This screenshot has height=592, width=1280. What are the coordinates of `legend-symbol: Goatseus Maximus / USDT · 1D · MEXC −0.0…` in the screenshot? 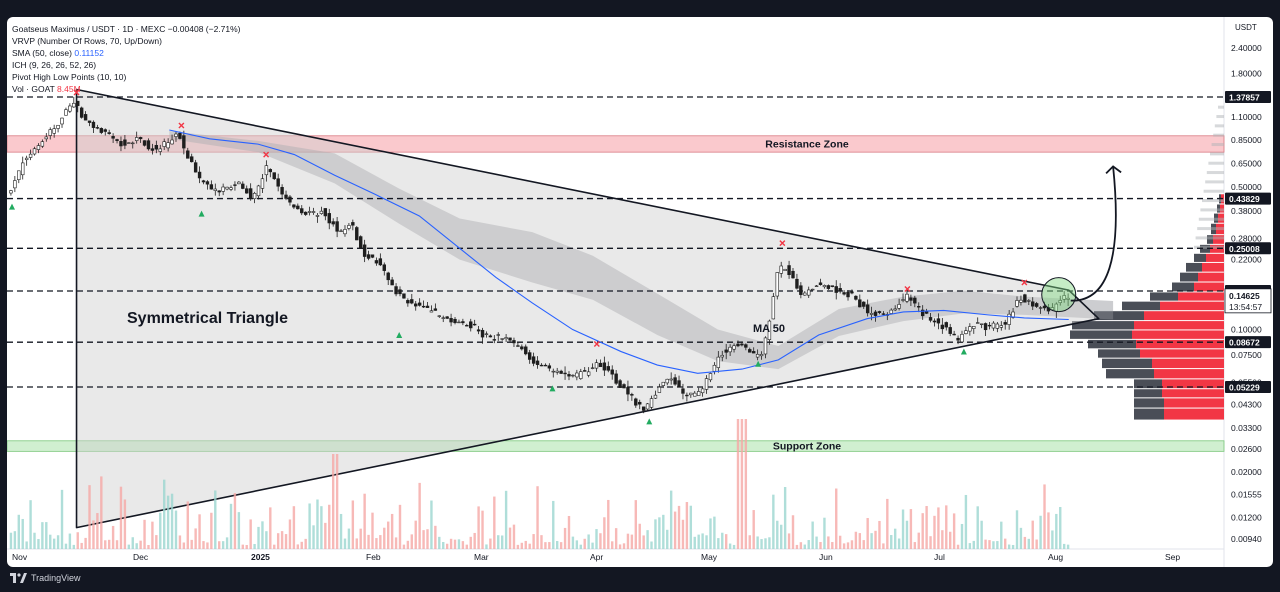 It's located at (126, 29).